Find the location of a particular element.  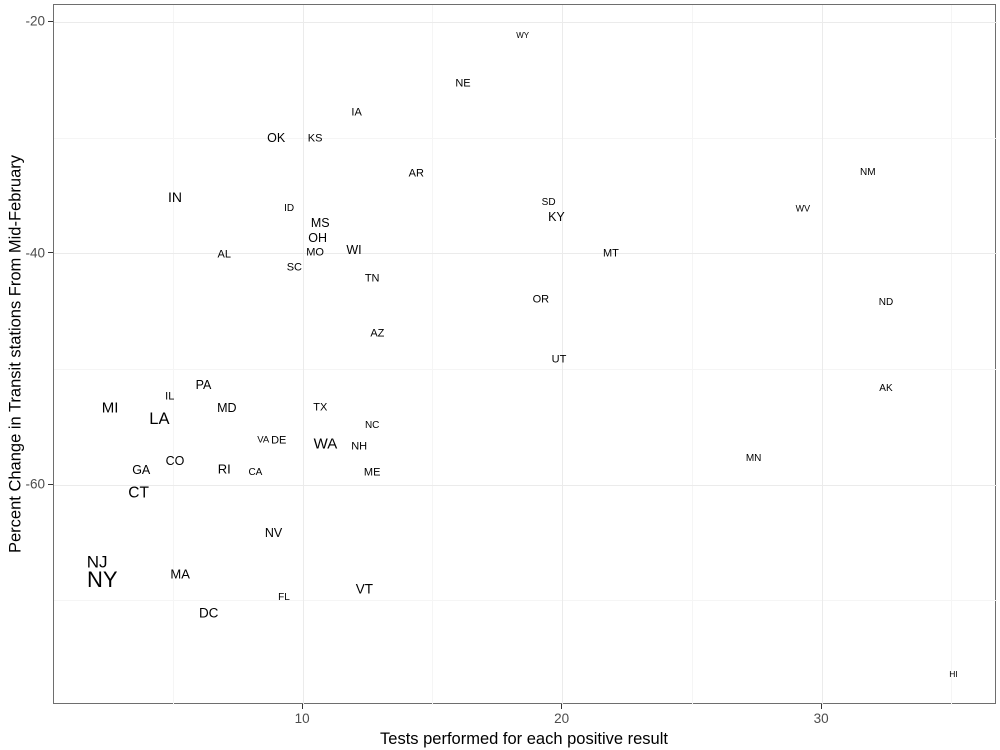

data-point-label-nv: NV is located at coordinates (273, 532).